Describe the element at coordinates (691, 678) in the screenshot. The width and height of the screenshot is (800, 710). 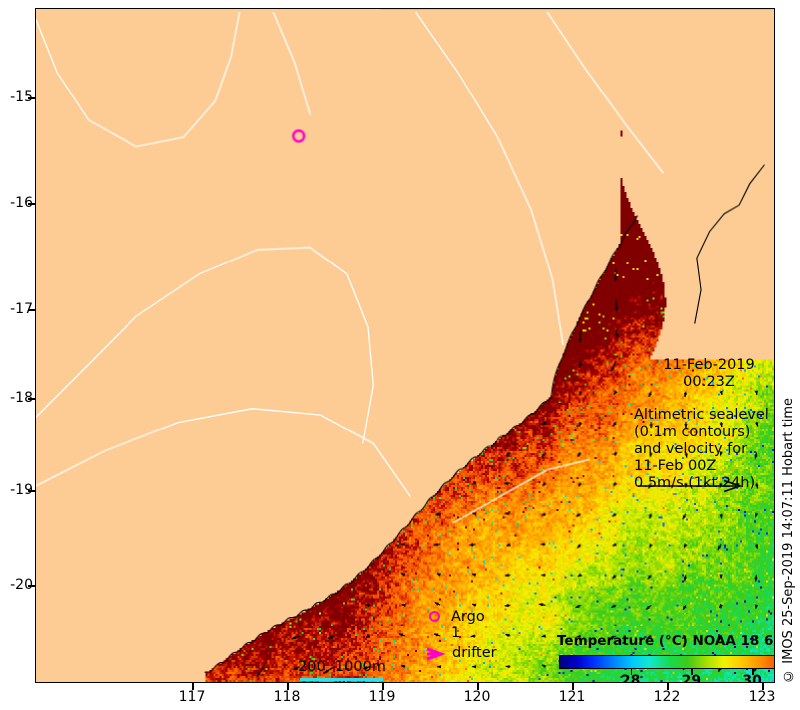
I see `colorbar-tick-label: 29` at that location.